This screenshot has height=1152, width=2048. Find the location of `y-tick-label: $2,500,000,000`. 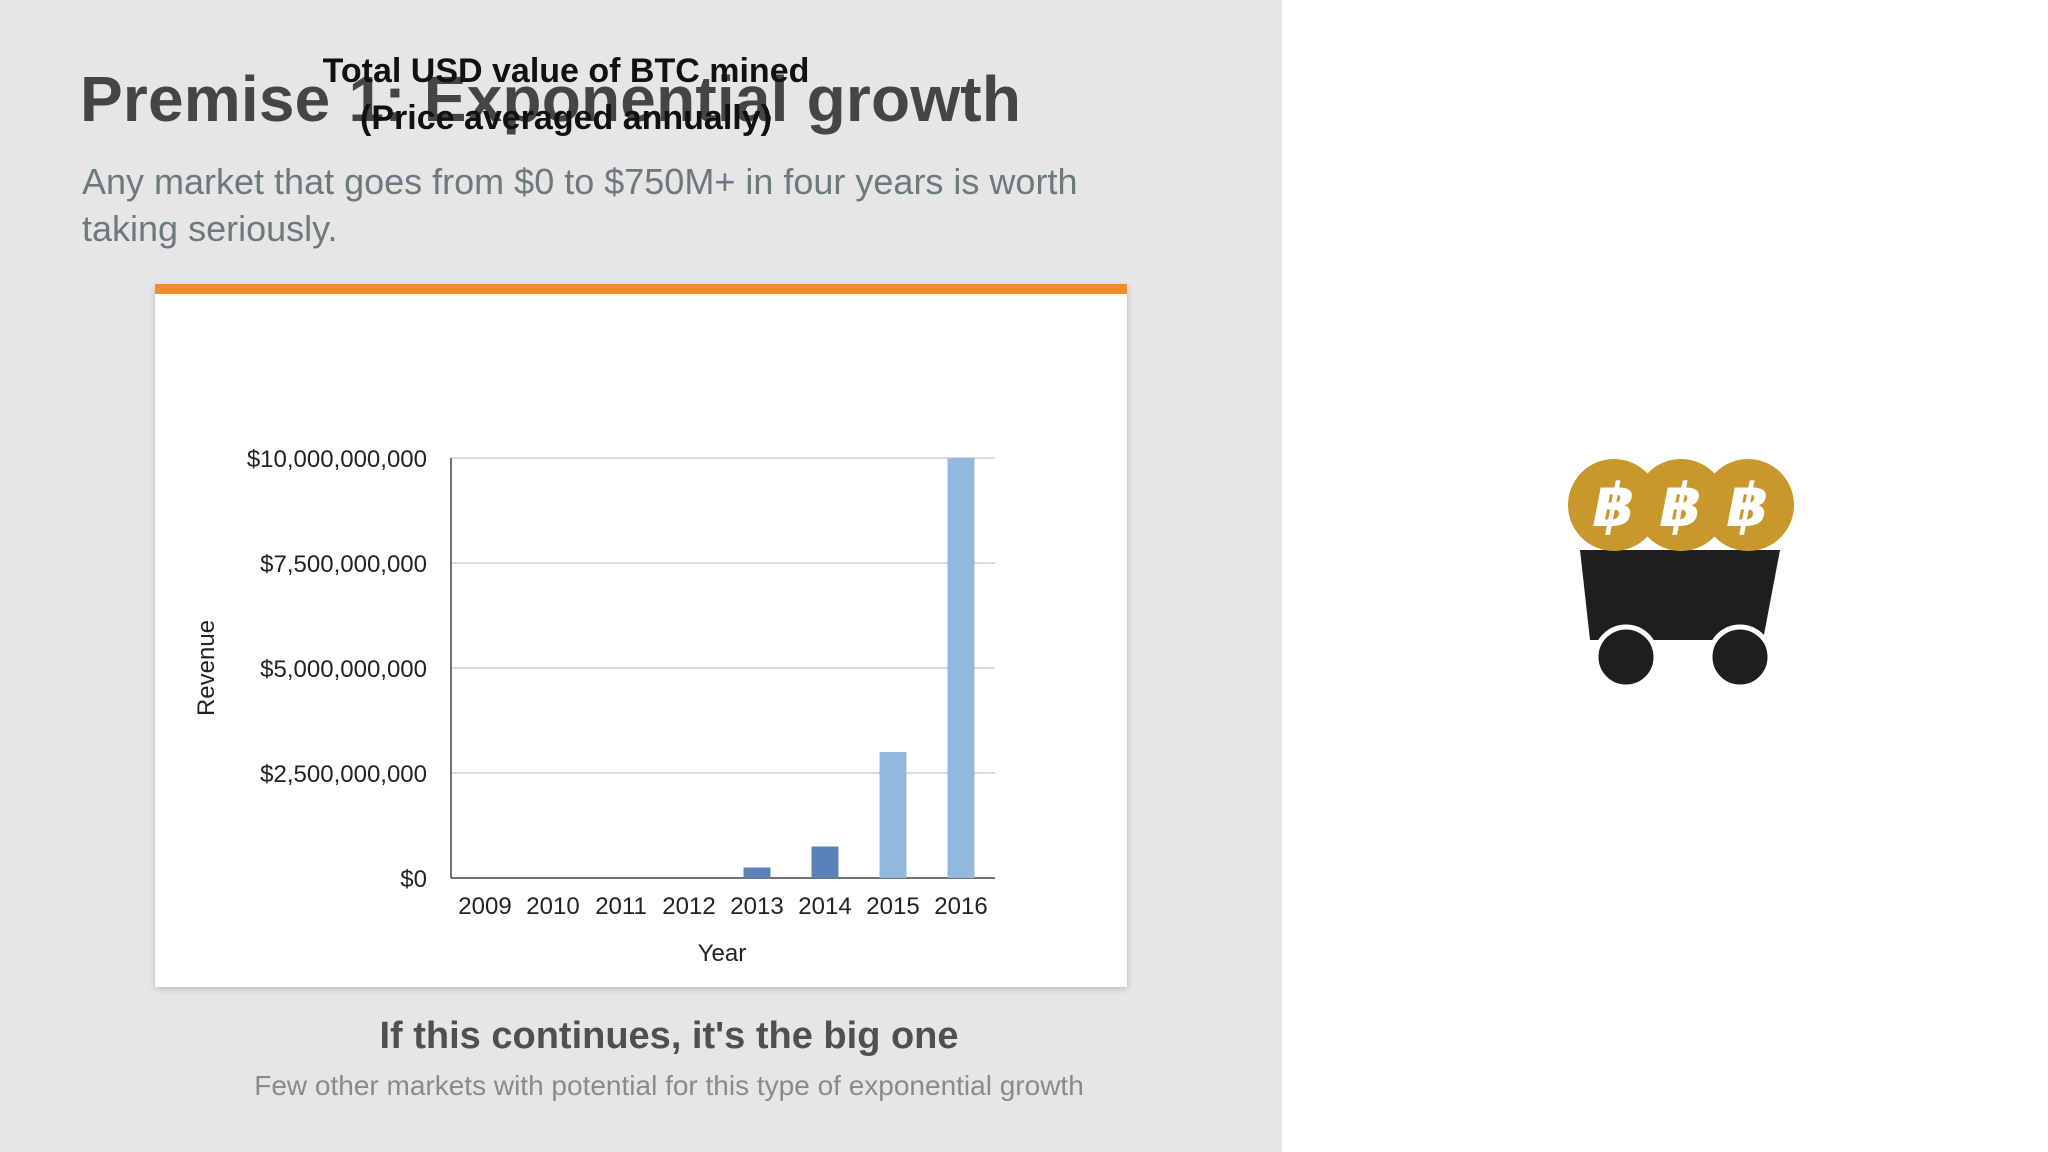

y-tick-label: $2,500,000,000 is located at coordinates (343, 774).